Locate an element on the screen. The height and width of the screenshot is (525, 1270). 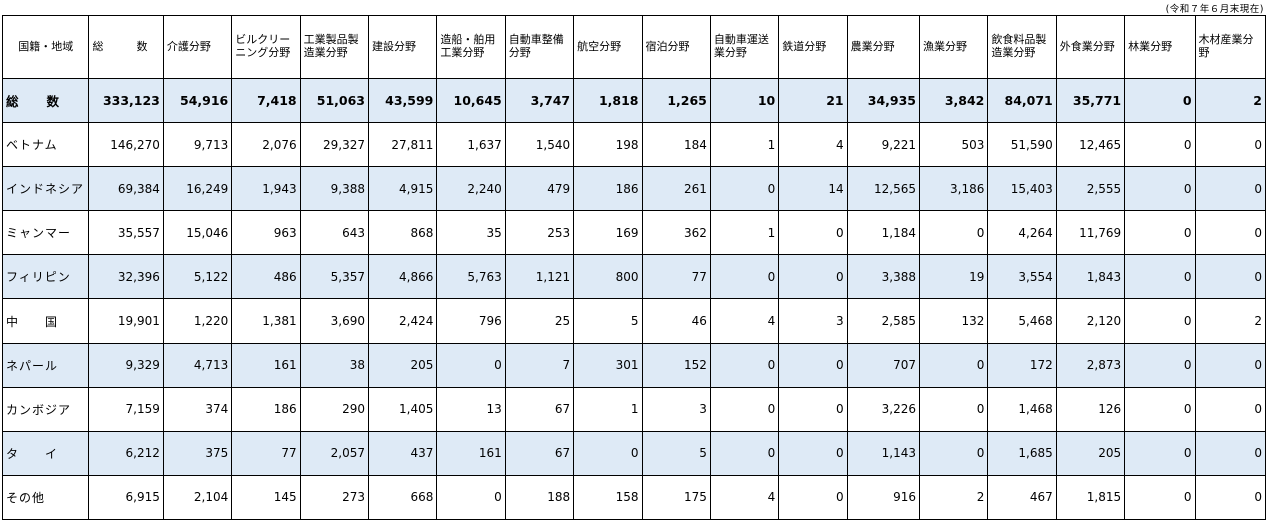
table-cell: 4,915 is located at coordinates (402, 189).